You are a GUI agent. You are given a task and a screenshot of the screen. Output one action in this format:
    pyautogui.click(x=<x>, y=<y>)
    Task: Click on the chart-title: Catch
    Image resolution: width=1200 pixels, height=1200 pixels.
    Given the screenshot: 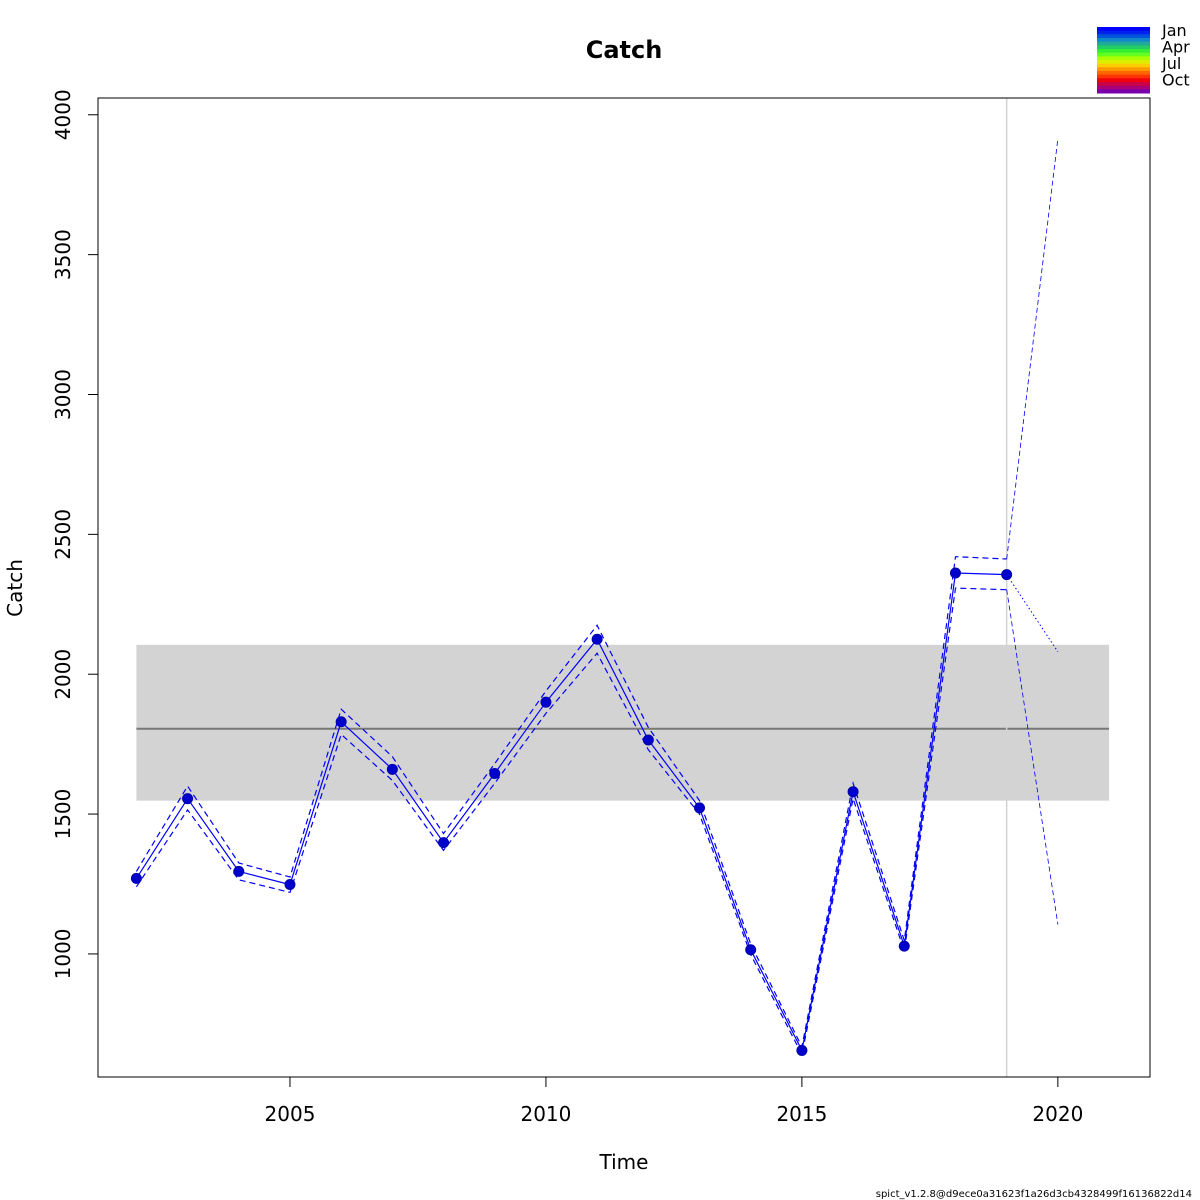 What is the action you would take?
    pyautogui.click(x=624, y=50)
    